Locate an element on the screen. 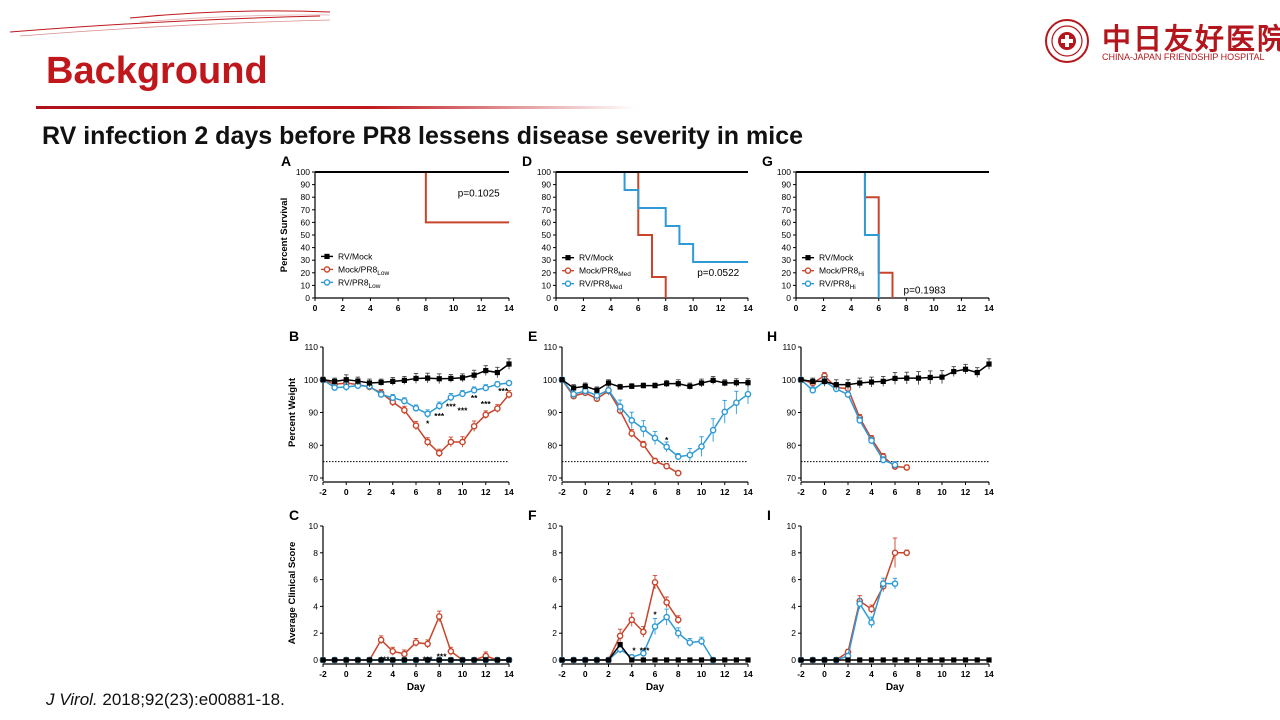 This screenshot has height=720, width=1280. x-tick-label: -2 is located at coordinates (562, 492).